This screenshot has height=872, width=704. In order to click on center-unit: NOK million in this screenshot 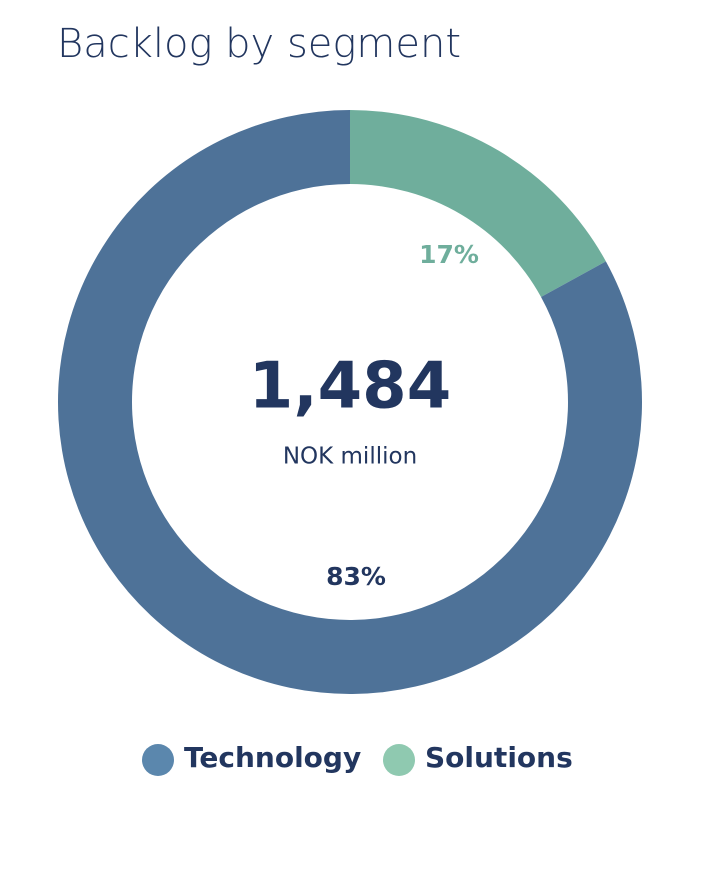, I will do `click(350, 457)`.